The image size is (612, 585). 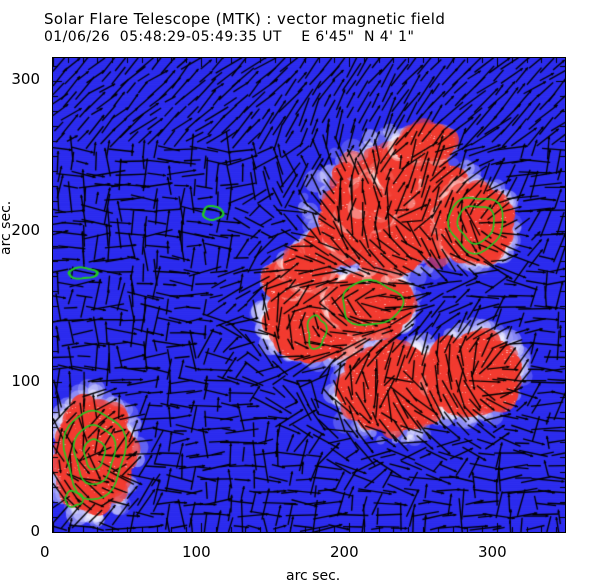 What do you see at coordinates (7, 227) in the screenshot?
I see `y-axis-label: arc sec.` at bounding box center [7, 227].